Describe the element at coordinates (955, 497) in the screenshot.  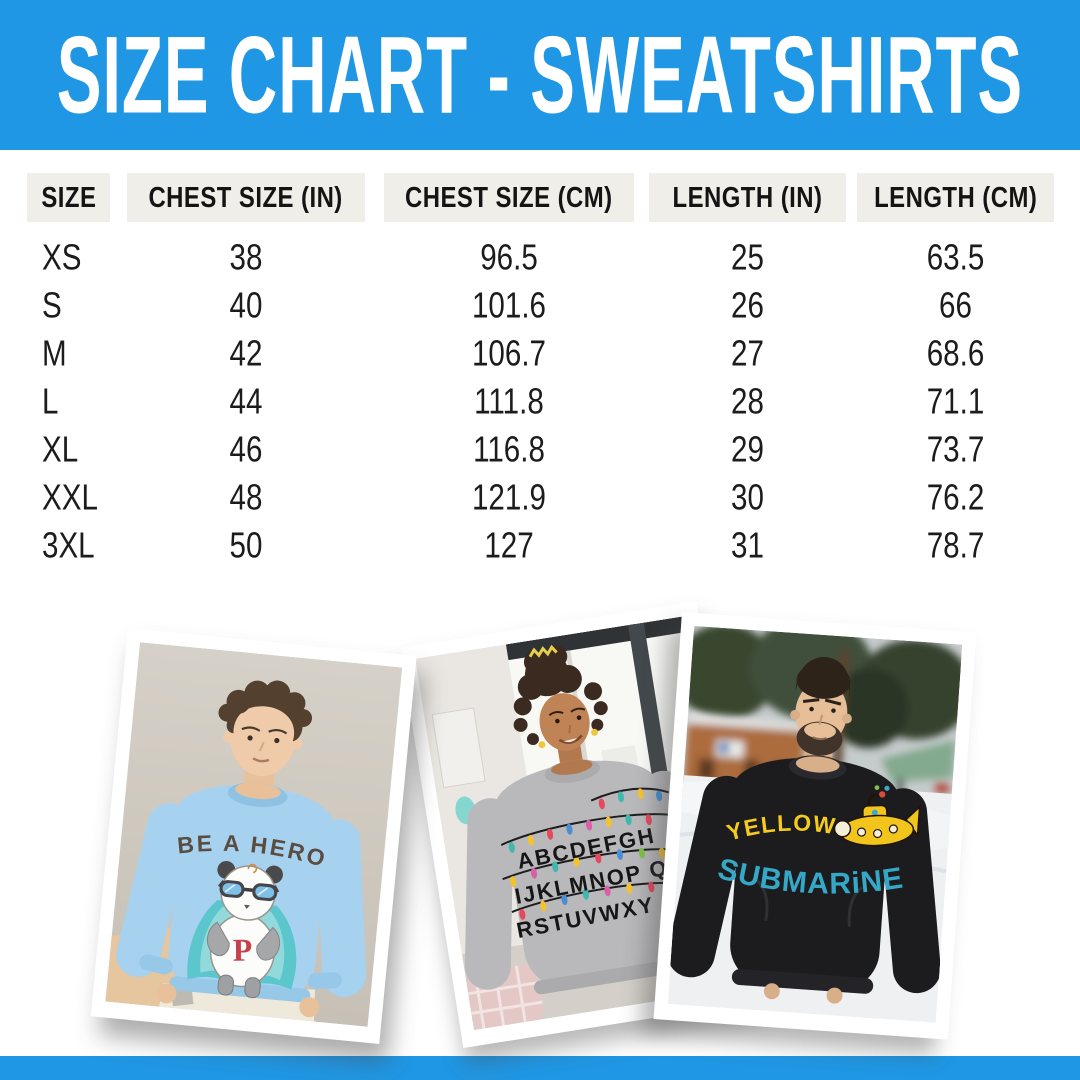
I see `cell-length-cm: 76.2` at that location.